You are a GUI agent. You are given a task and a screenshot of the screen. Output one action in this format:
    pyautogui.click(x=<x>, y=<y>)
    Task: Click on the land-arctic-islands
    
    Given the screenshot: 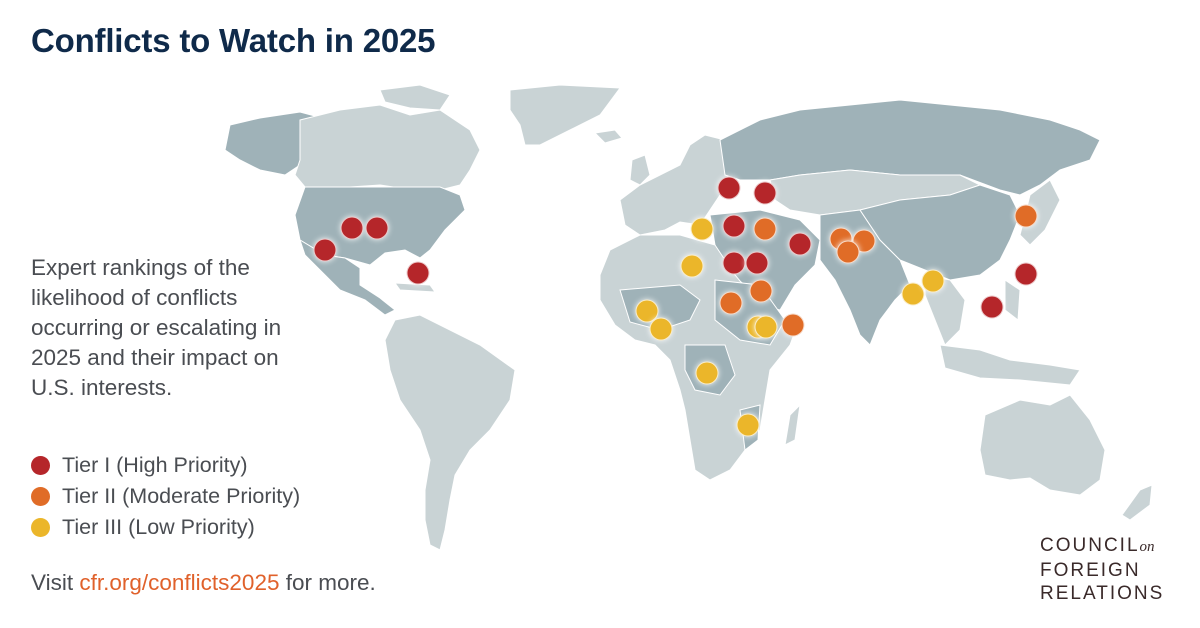 What is the action you would take?
    pyautogui.click(x=415, y=97)
    